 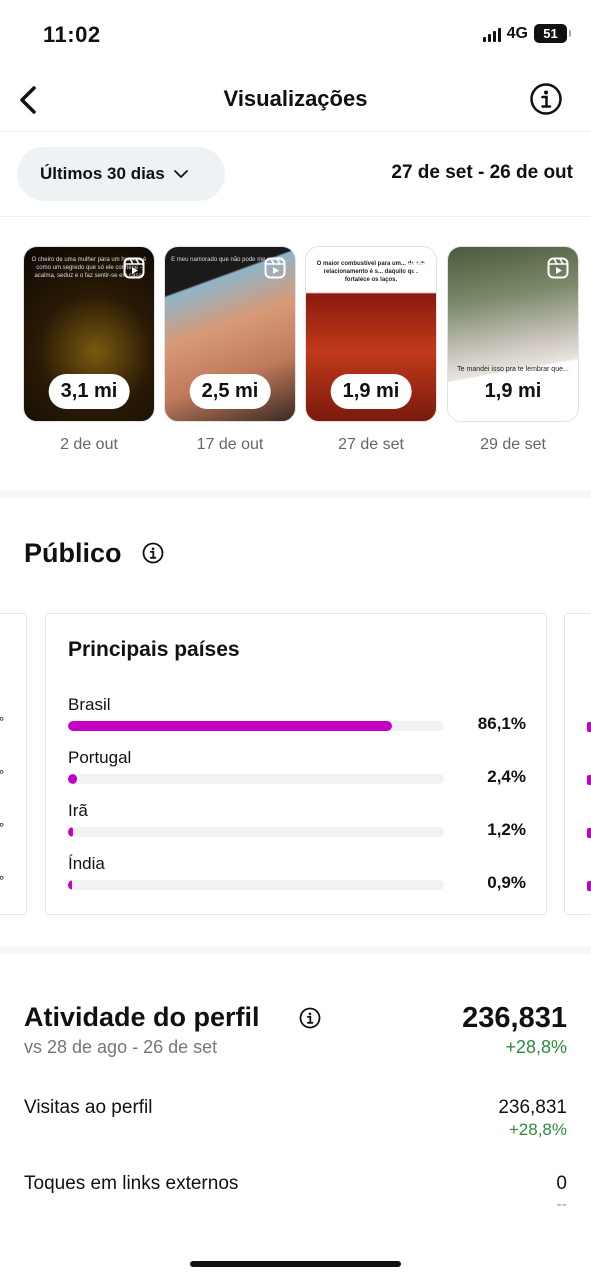 I want to click on metric-value-external-links: 0, so click(x=561, y=1183).